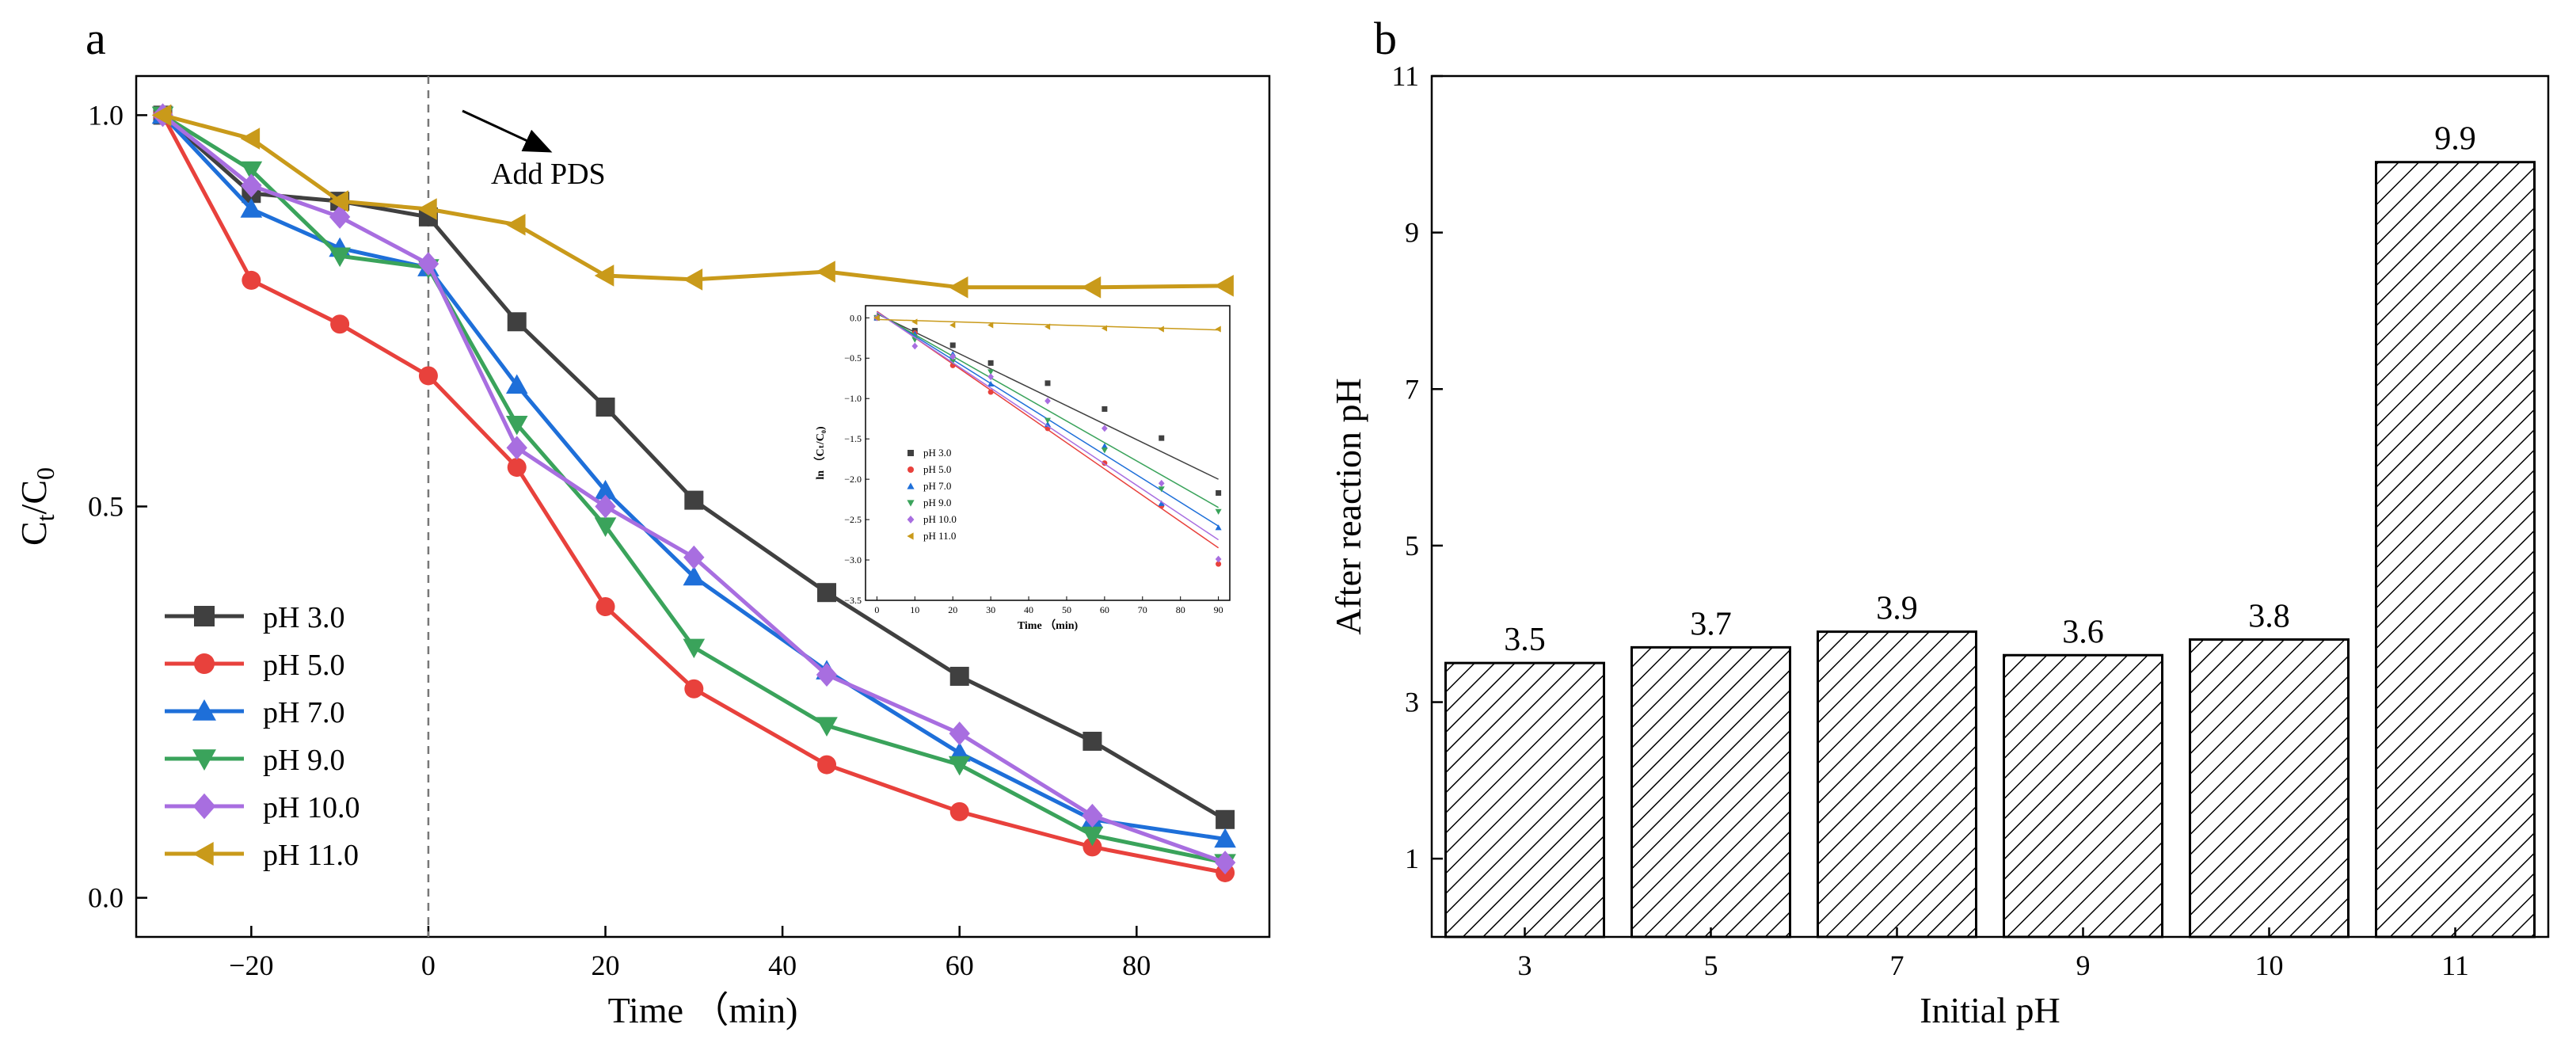 The height and width of the screenshot is (1047, 2576). Describe the element at coordinates (1412, 546) in the screenshot. I see `panel-b-y-tick-label: 5` at that location.